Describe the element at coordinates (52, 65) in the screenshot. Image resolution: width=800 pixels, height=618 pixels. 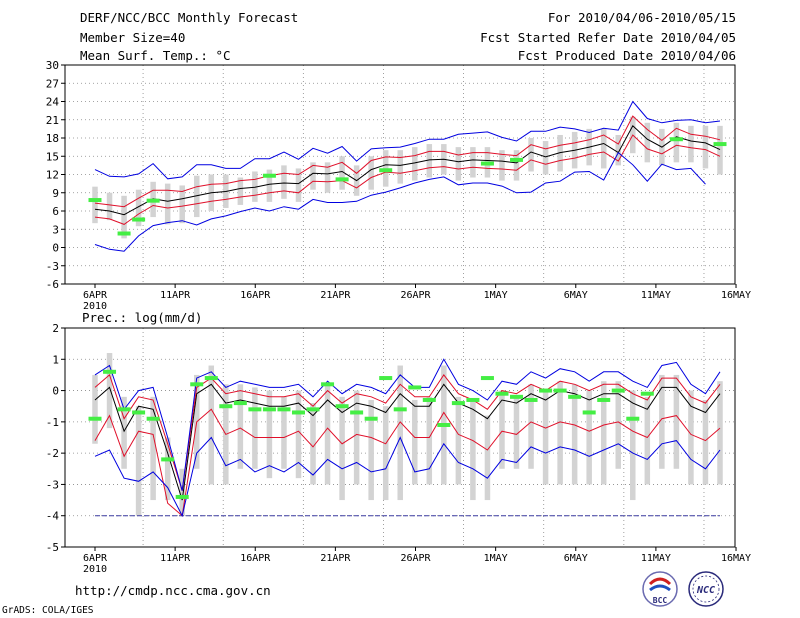
I see `temp-ytick-label-12: 30` at that location.